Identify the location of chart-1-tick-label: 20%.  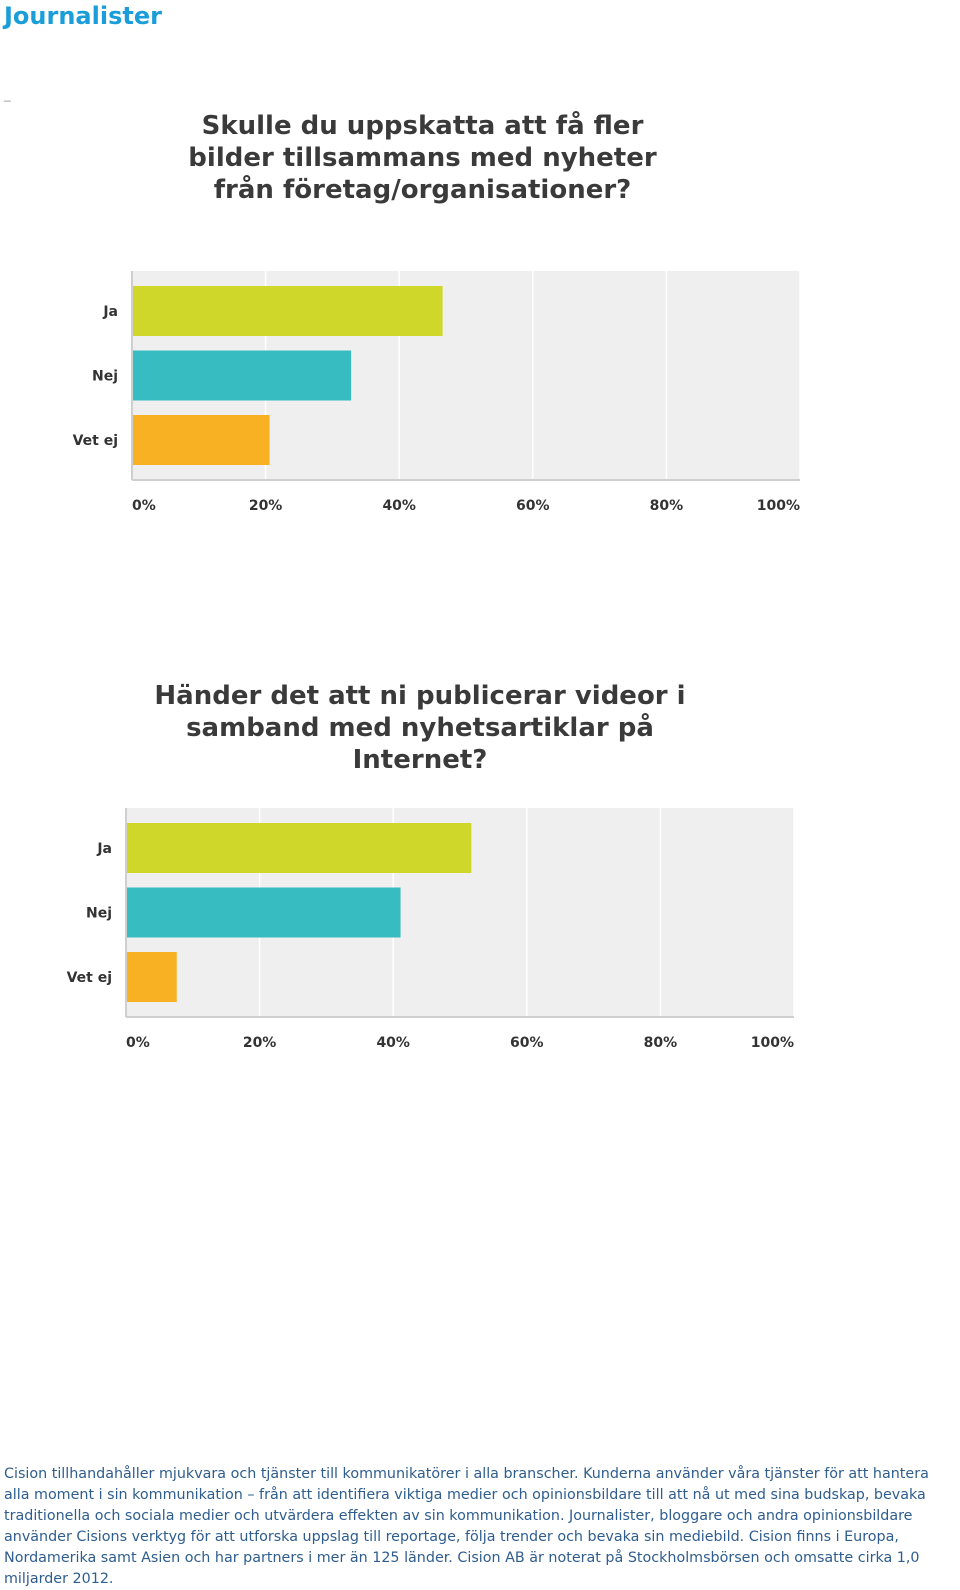
(266, 506).